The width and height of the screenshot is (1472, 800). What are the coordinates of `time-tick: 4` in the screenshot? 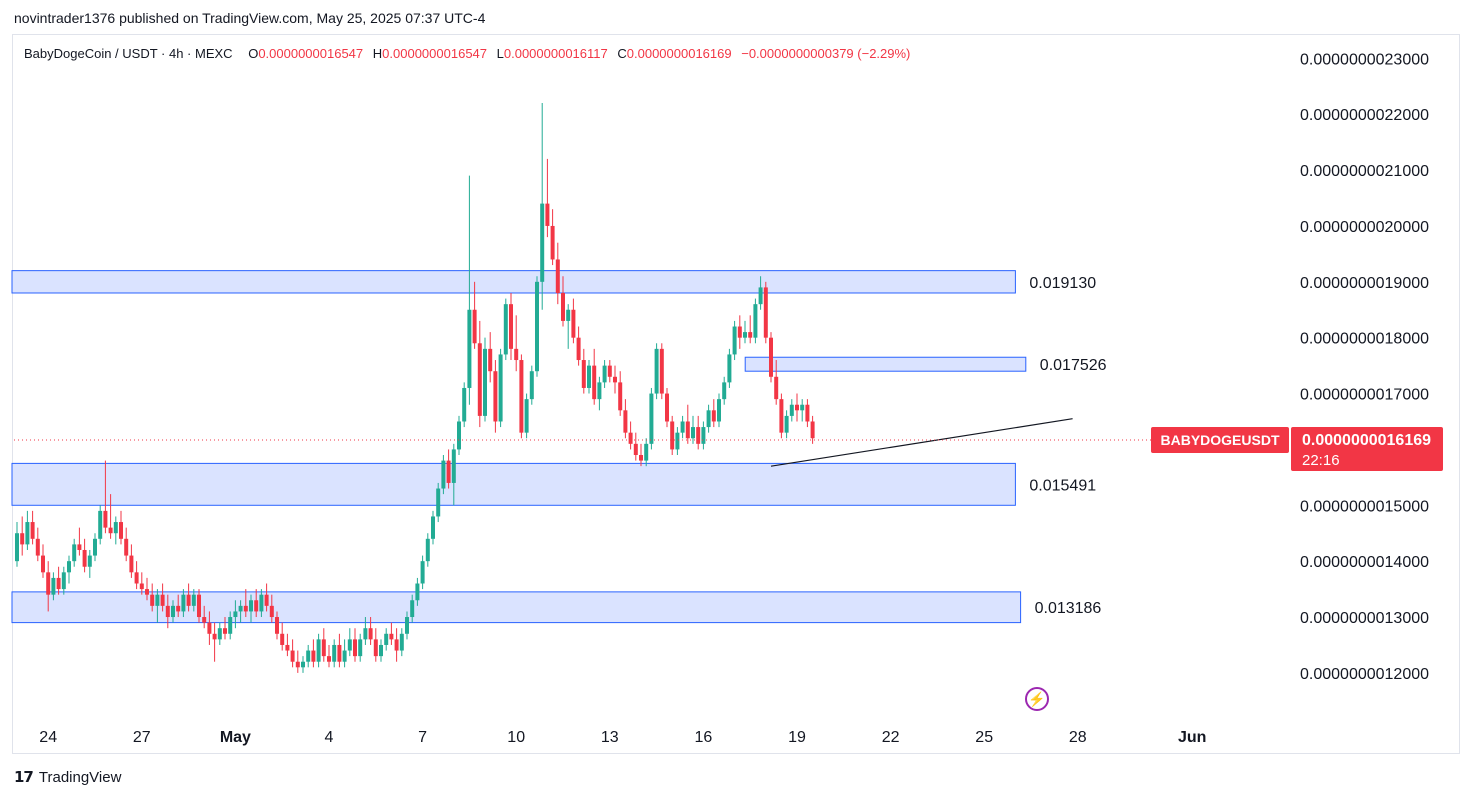 It's located at (329, 737).